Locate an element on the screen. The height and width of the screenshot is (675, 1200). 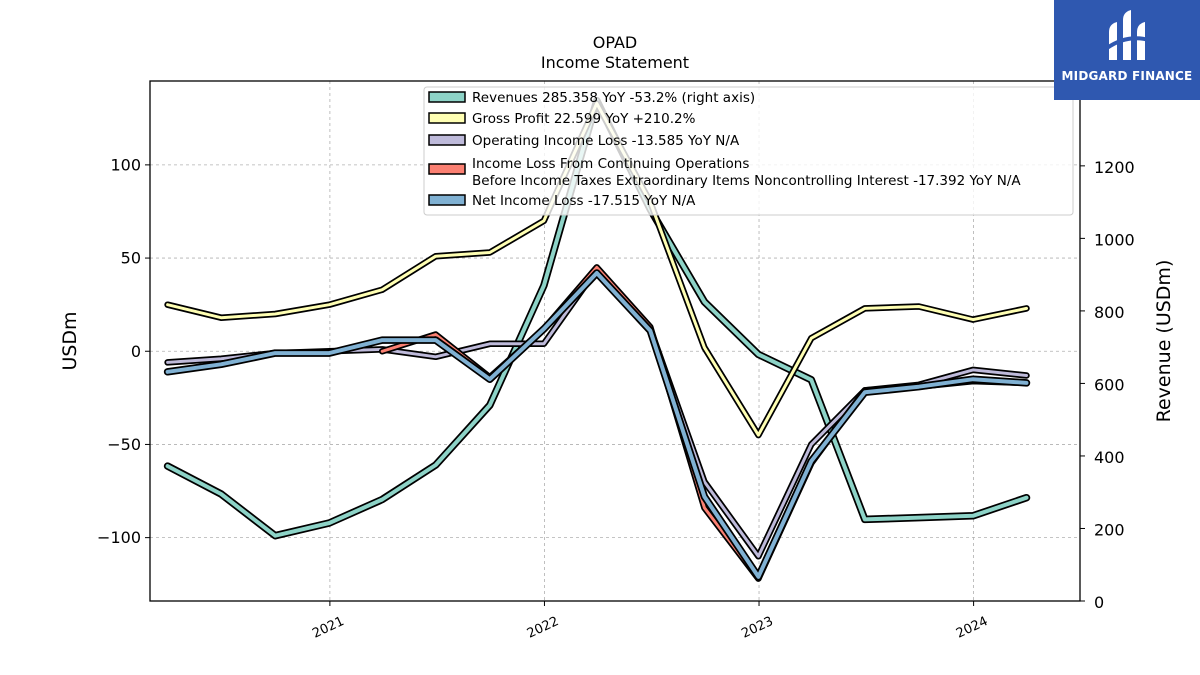
y-tick-label: 50 is located at coordinates (131, 258).